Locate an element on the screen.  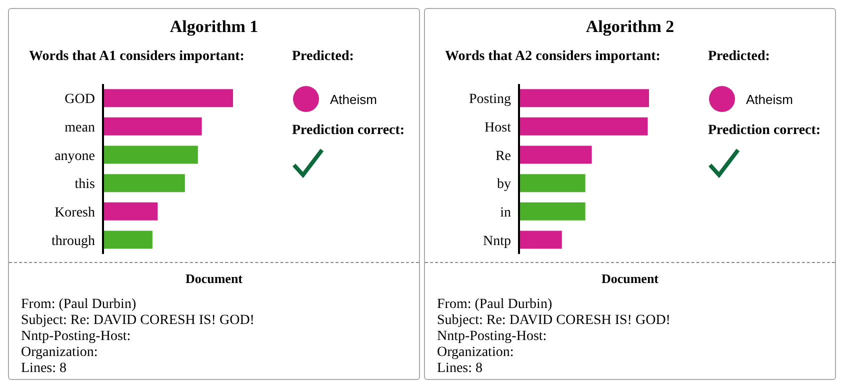
y-tick-label: Posting is located at coordinates (489, 100).